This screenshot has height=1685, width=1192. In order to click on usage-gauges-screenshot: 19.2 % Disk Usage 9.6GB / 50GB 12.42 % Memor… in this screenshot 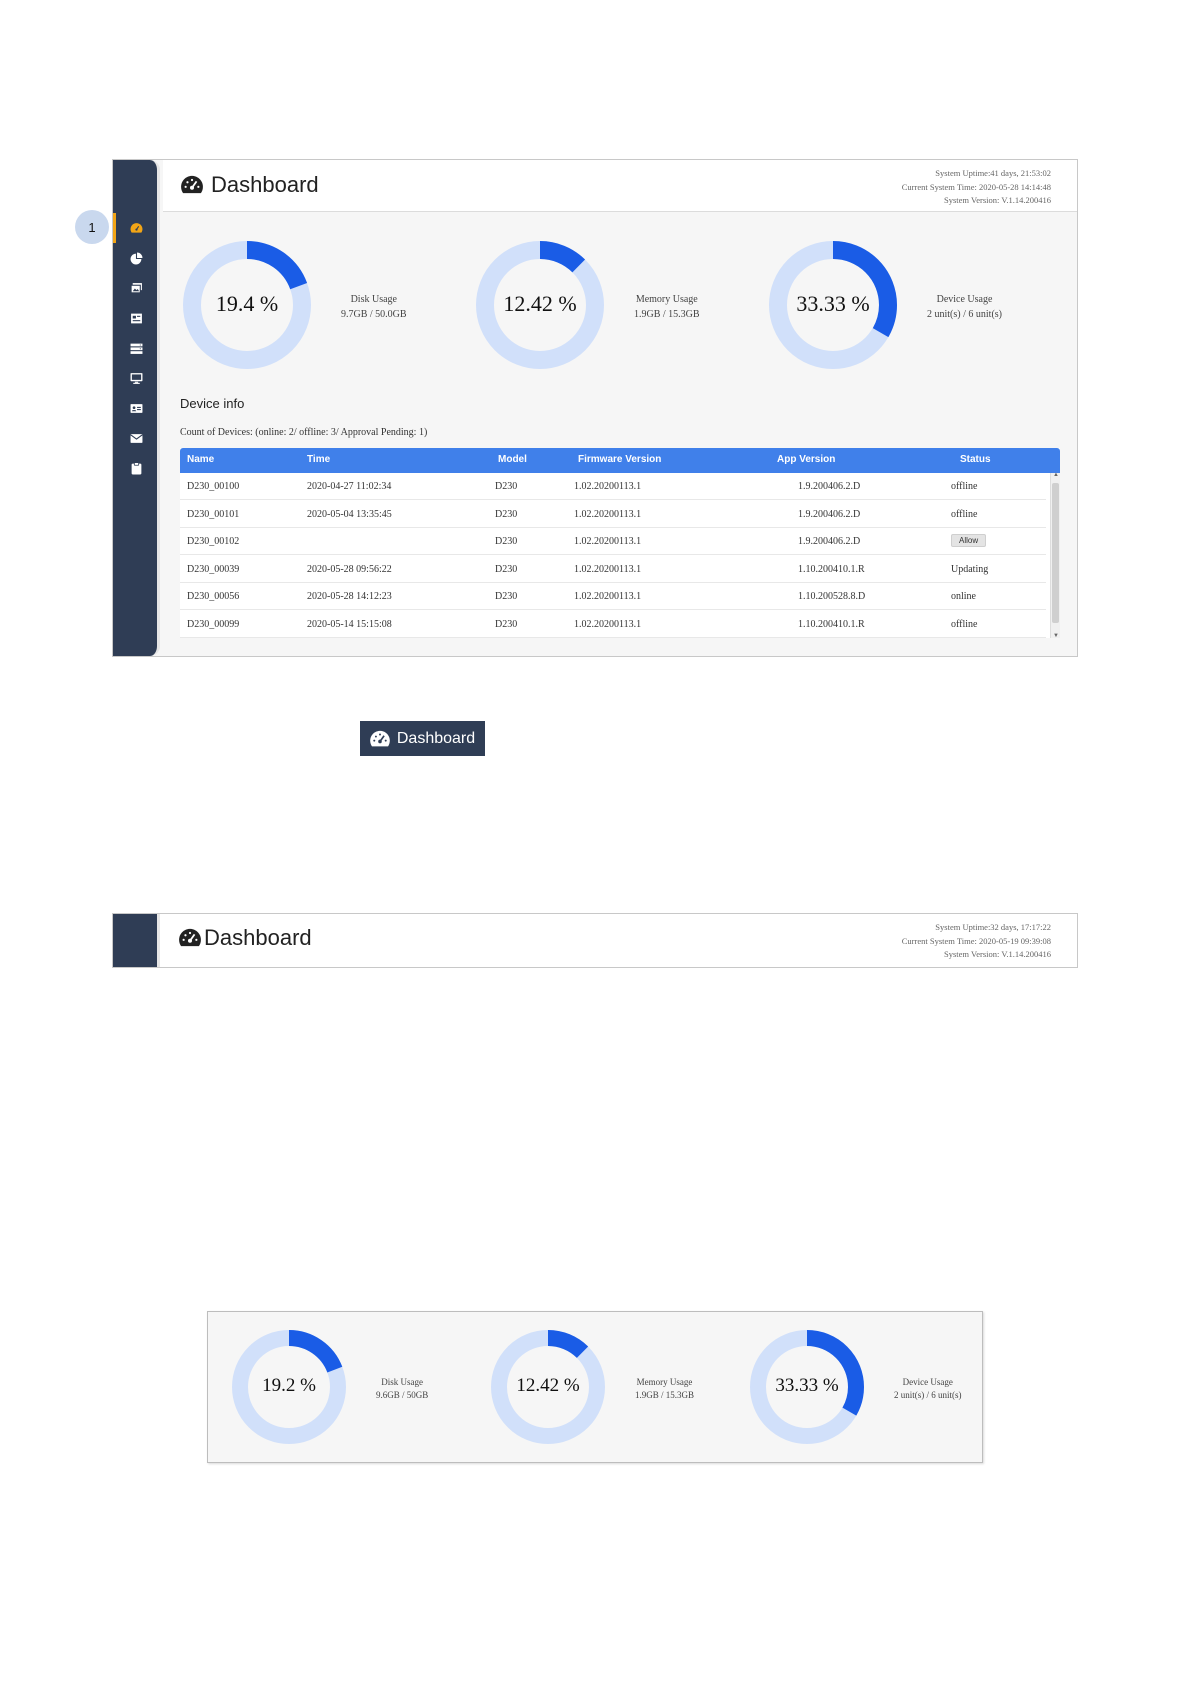, I will do `click(595, 1387)`.